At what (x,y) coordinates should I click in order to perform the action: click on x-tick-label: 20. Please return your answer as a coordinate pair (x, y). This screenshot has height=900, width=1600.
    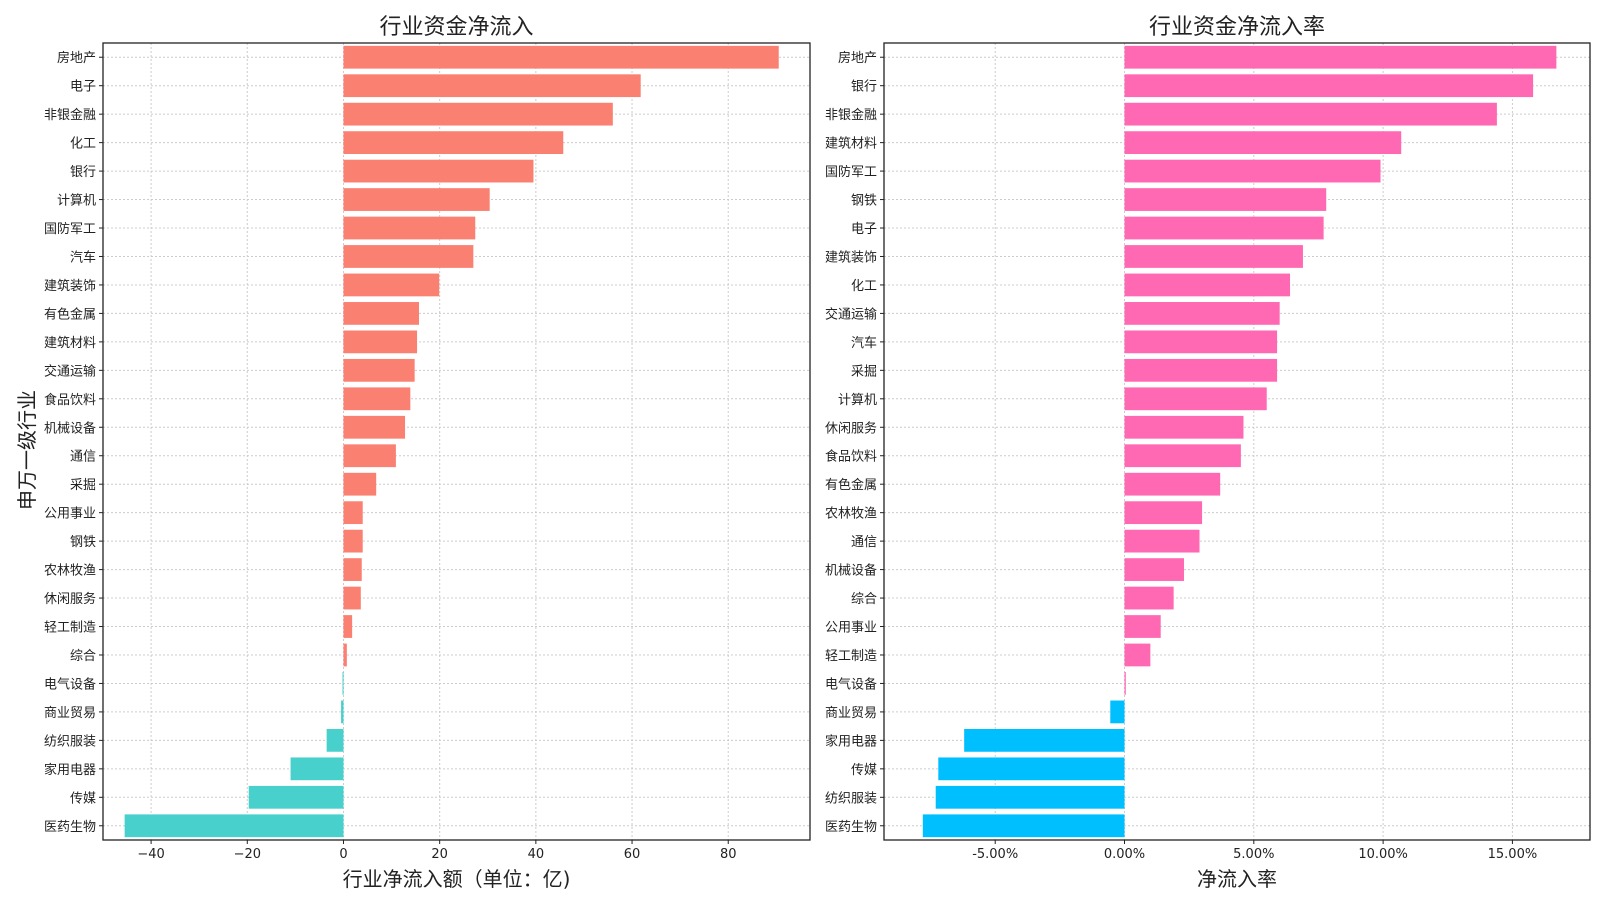
    Looking at the image, I should click on (439, 854).